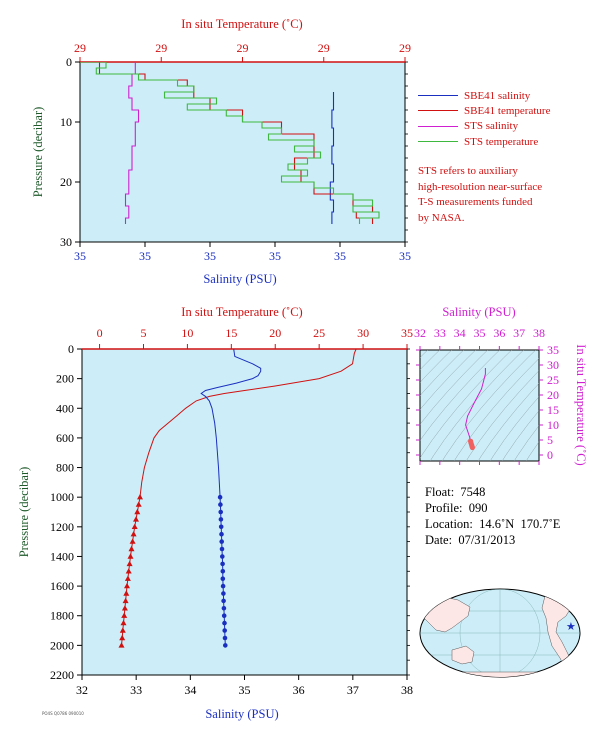 This screenshot has height=741, width=601. I want to click on image-credit: PO4S Q0786 090010, so click(63, 713).